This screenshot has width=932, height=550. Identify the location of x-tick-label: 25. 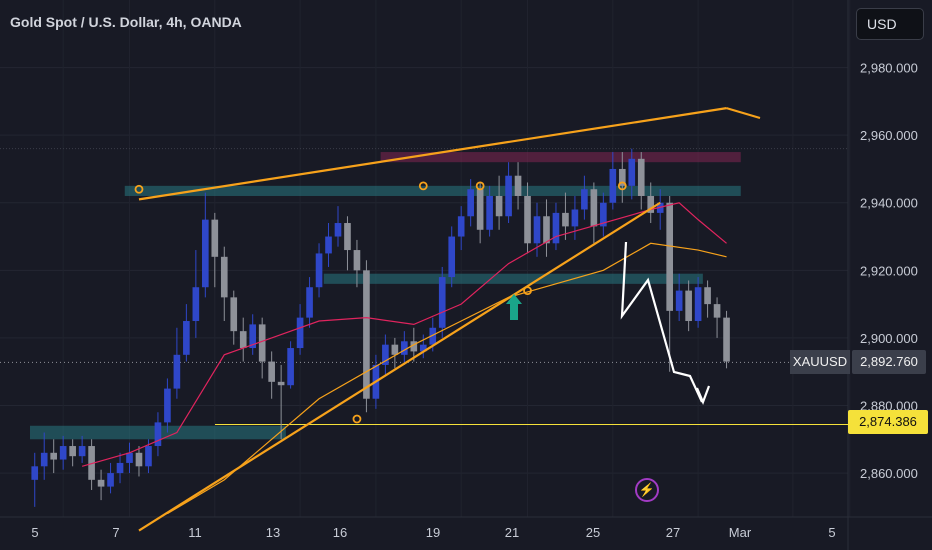
(593, 532).